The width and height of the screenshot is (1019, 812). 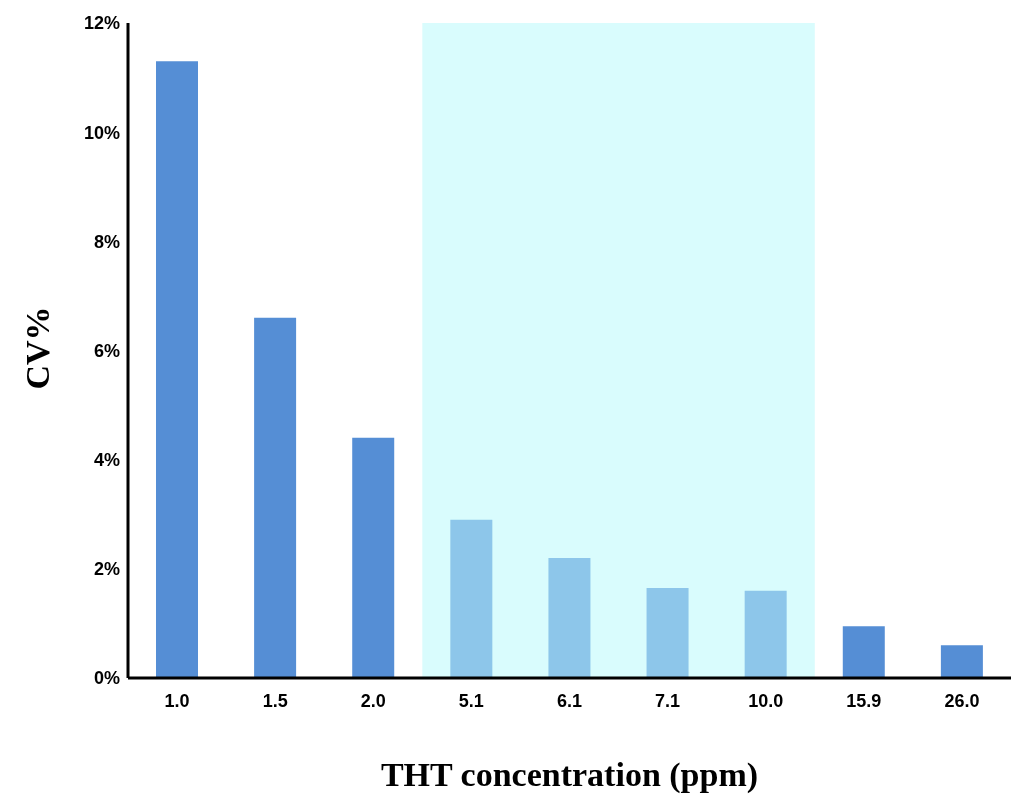 I want to click on y-tick-label: 10%, so click(x=101, y=132).